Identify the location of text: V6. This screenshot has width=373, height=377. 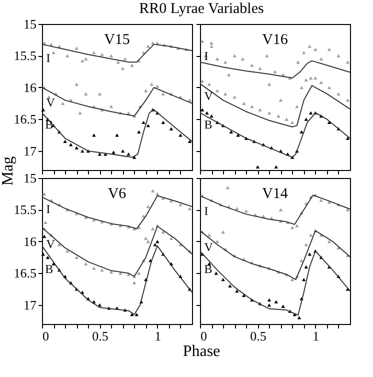
(117, 194).